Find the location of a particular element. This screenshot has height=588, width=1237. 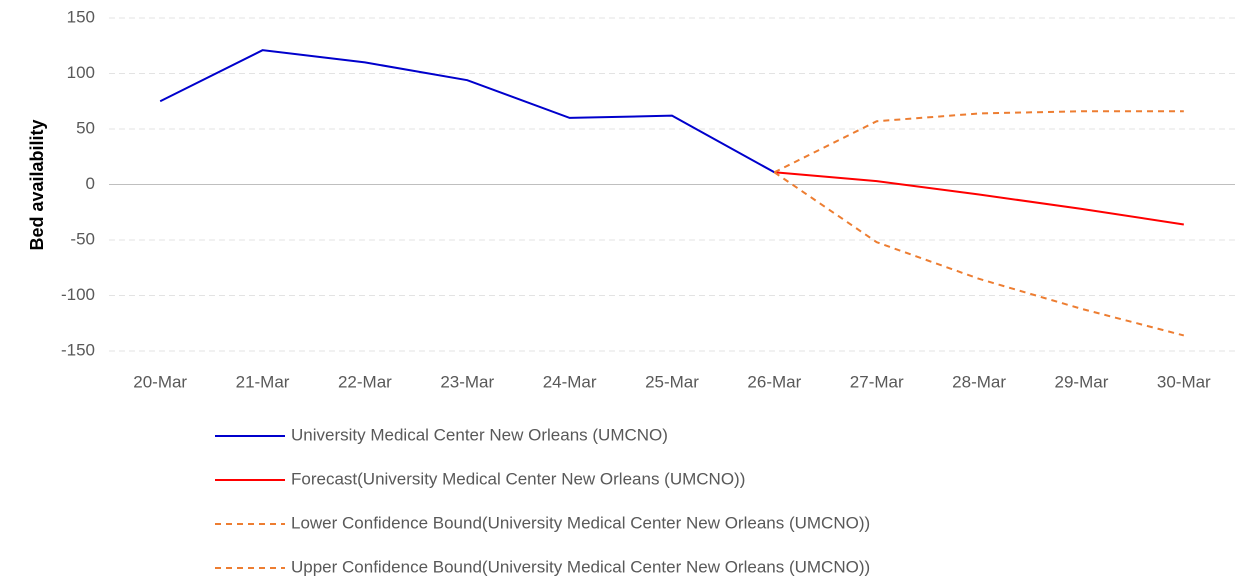

y-tick-label: -100 is located at coordinates (78, 294).